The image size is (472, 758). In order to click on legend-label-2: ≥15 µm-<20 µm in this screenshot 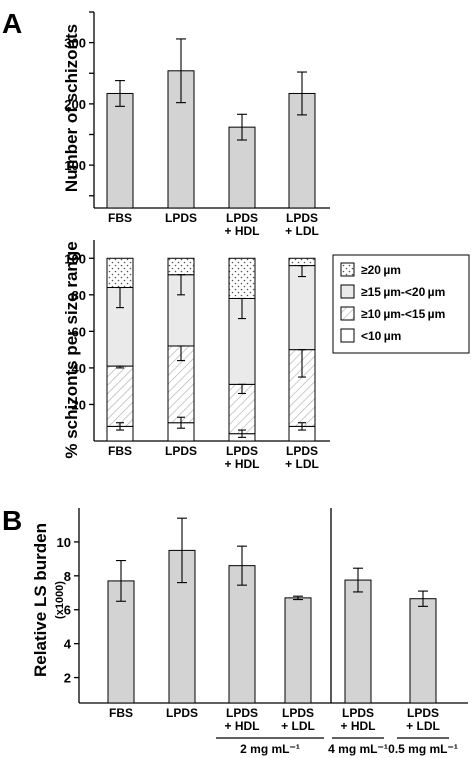, I will do `click(403, 292)`.